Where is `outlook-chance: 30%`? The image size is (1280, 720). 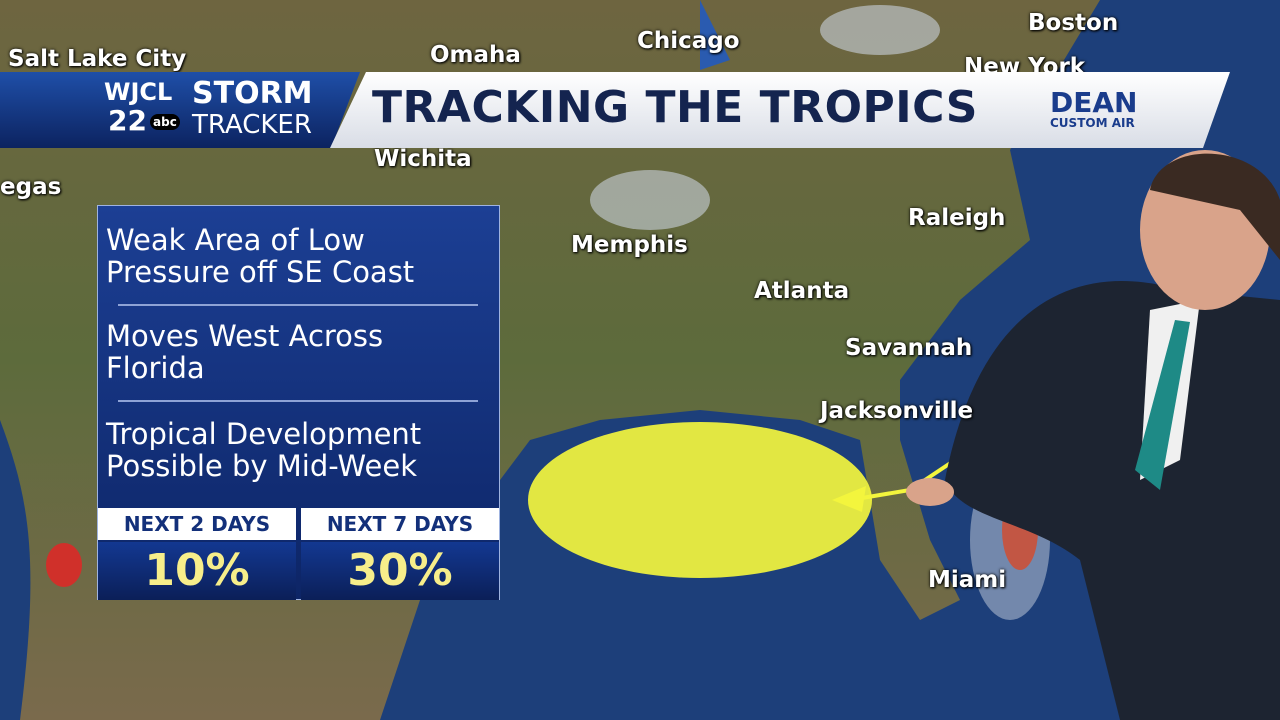 outlook-chance: 30% is located at coordinates (400, 571).